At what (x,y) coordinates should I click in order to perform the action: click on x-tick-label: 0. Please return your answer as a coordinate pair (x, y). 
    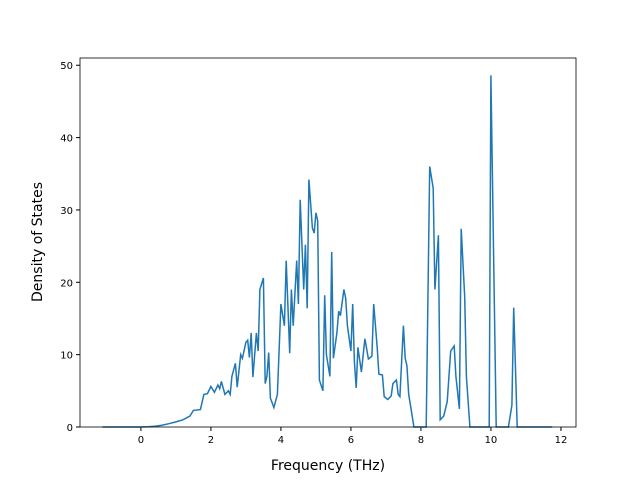
    Looking at the image, I should click on (141, 440).